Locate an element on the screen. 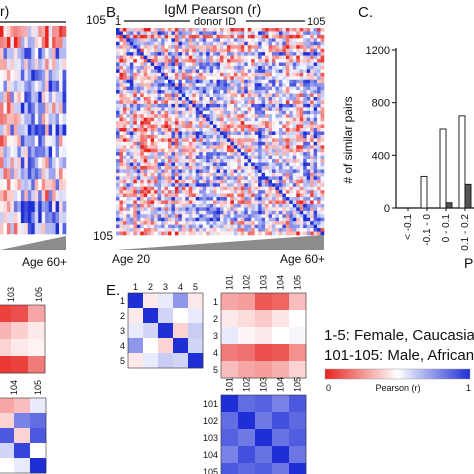  panel-b-title: IgM Pearson (r) is located at coordinates (212, 9).